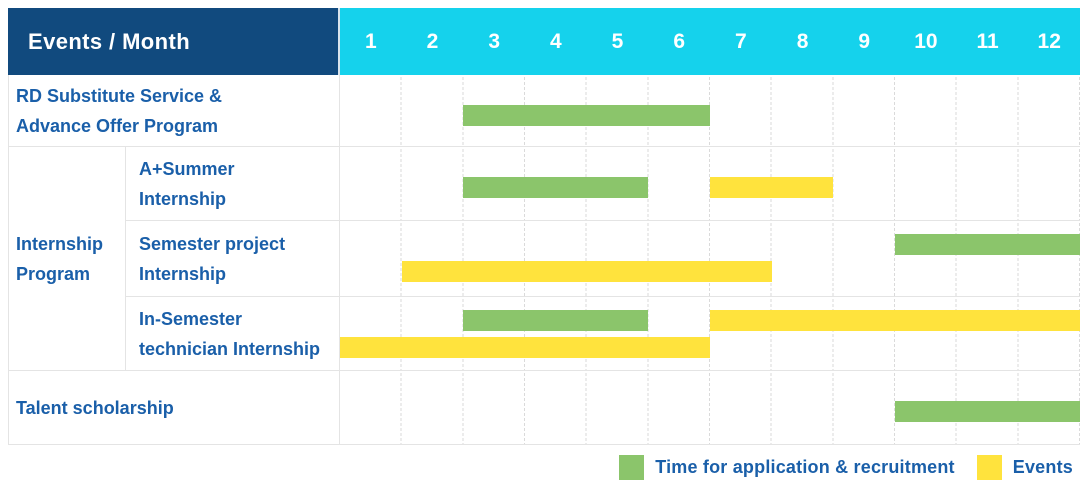  I want to click on month-label-4: 4, so click(556, 41).